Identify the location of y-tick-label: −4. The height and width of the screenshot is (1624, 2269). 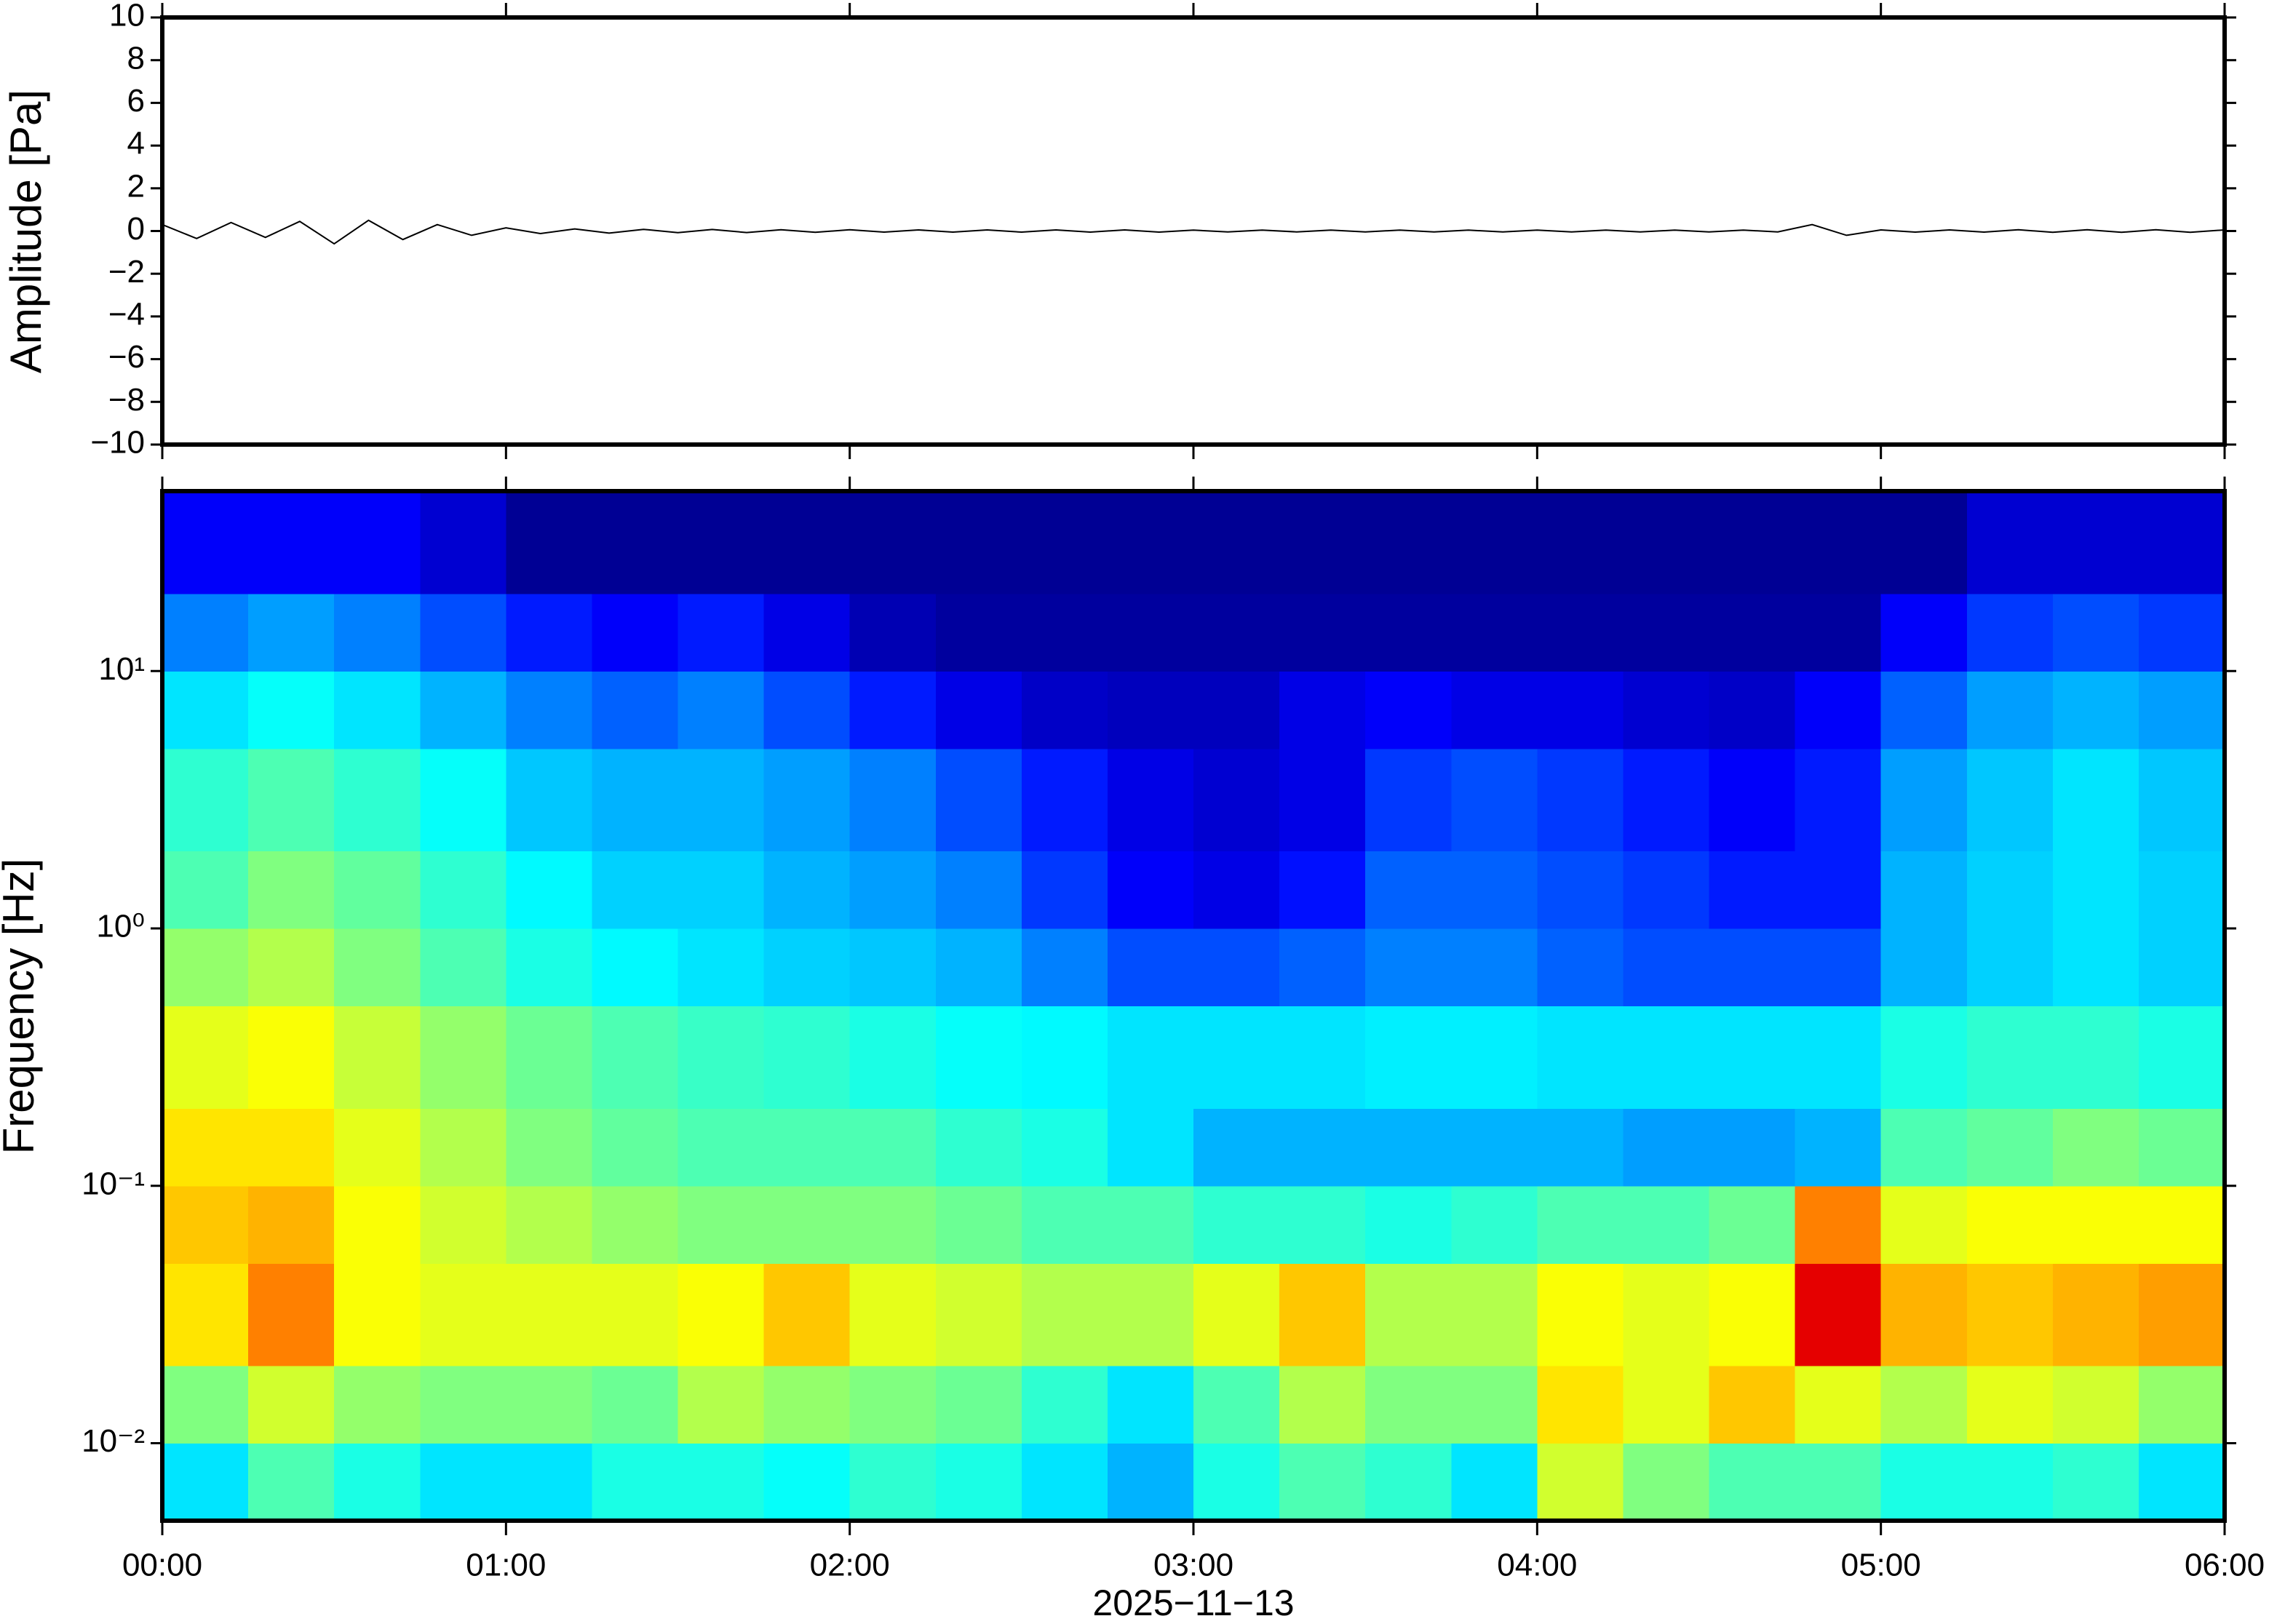
(126, 315).